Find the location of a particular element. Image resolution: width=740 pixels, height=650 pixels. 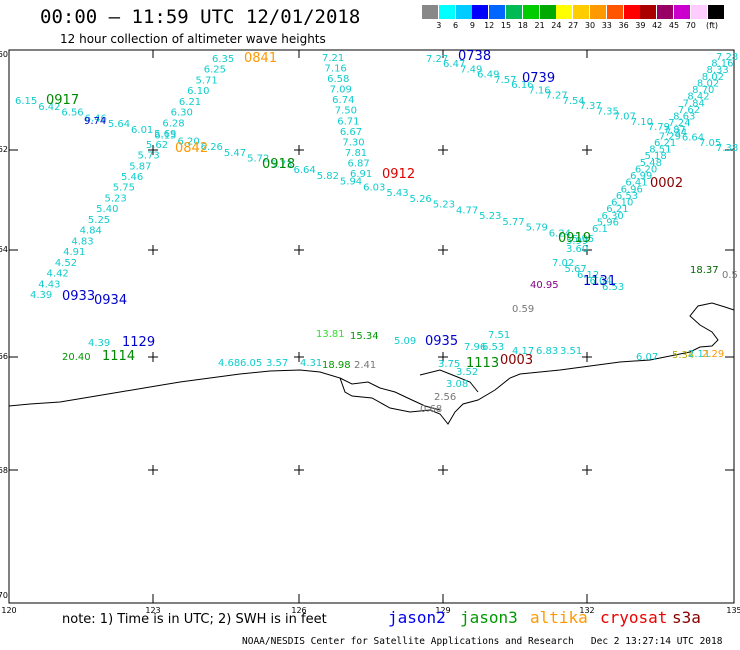

coastline-inlet is located at coordinates (390, 394).